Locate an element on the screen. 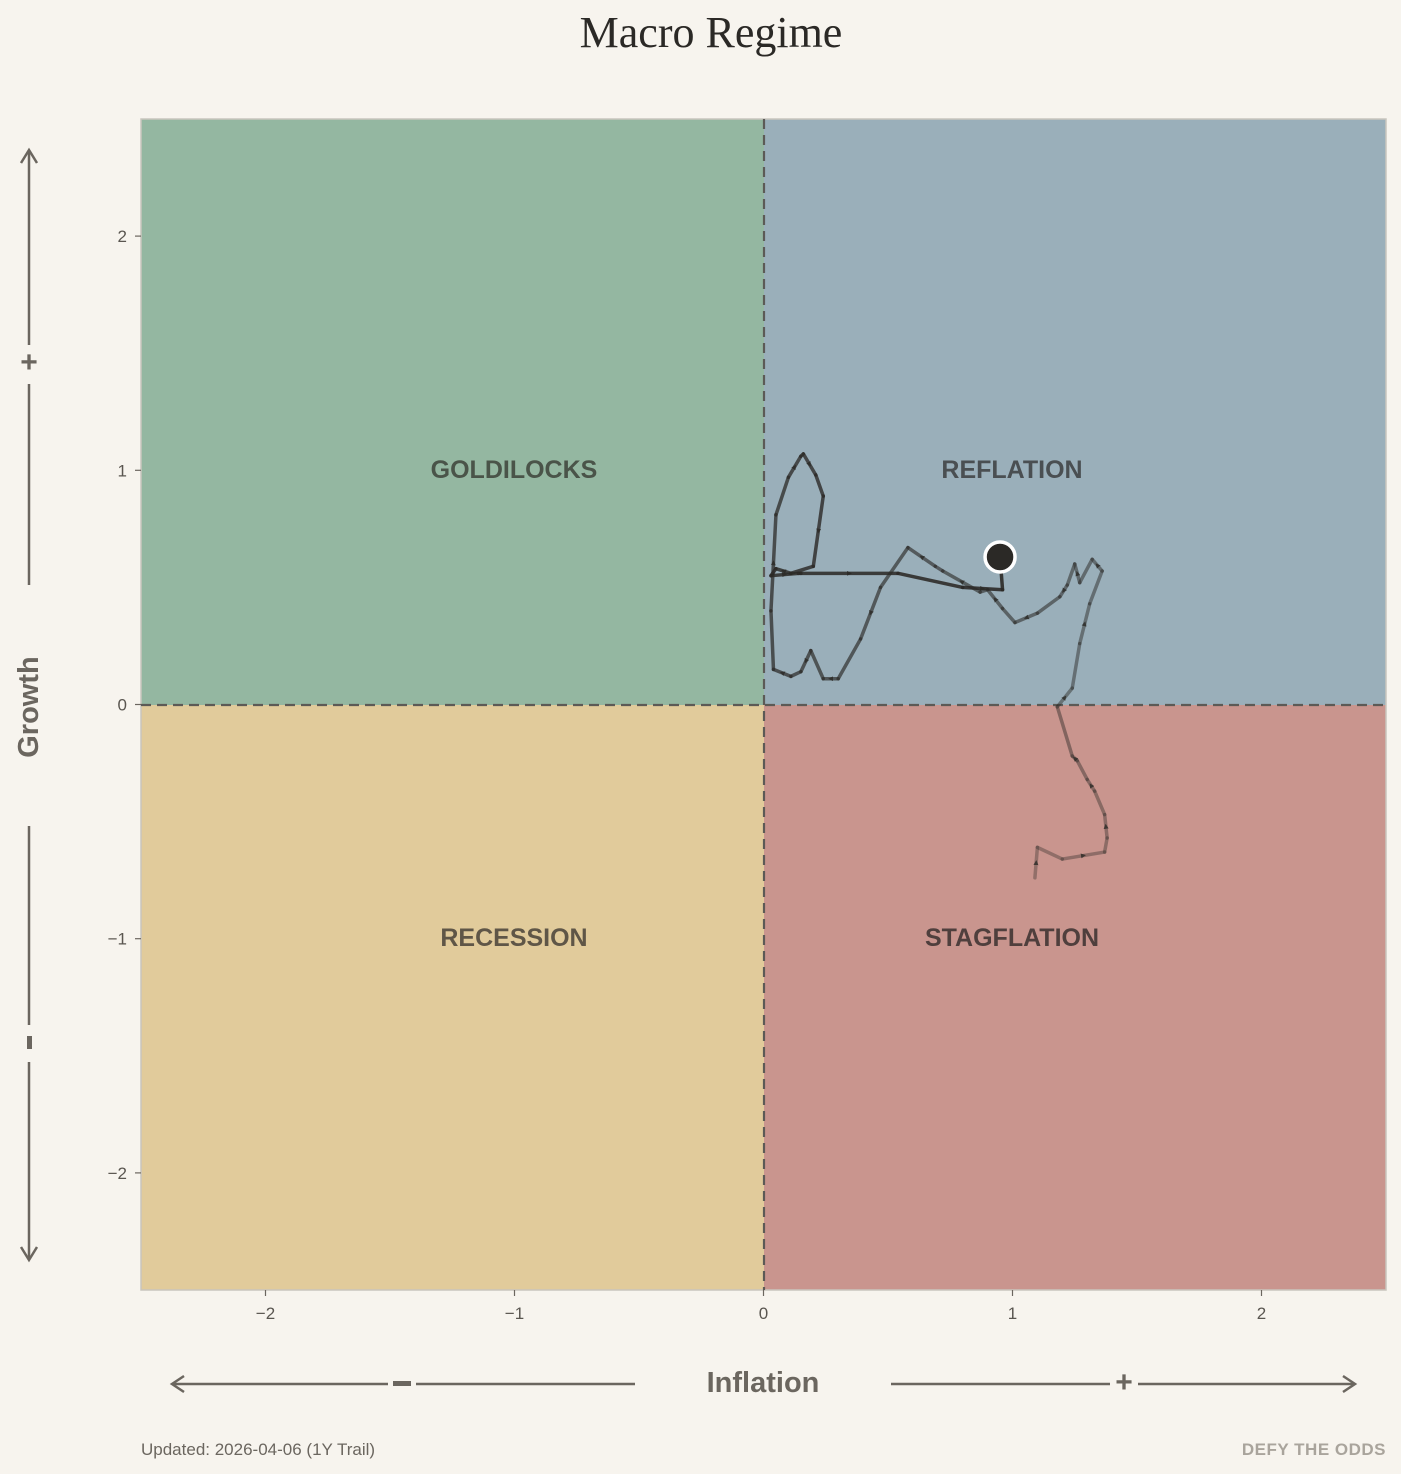 Image resolution: width=1401 pixels, height=1474 pixels. growth-up-arrowhead-icon is located at coordinates (29, 155).